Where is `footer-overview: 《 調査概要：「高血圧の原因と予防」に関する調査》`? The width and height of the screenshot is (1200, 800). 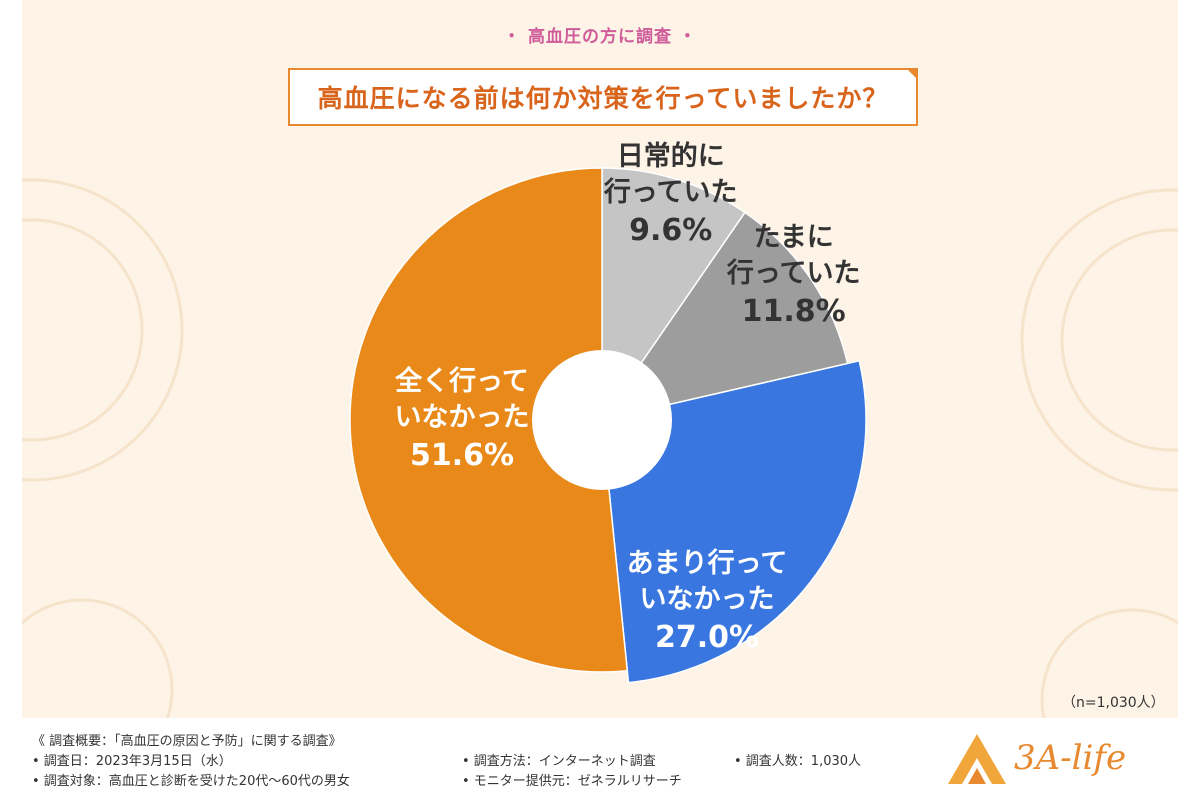
footer-overview: 《 調査概要：「高血圧の原因と予防」に関する調査》 is located at coordinates (187, 741).